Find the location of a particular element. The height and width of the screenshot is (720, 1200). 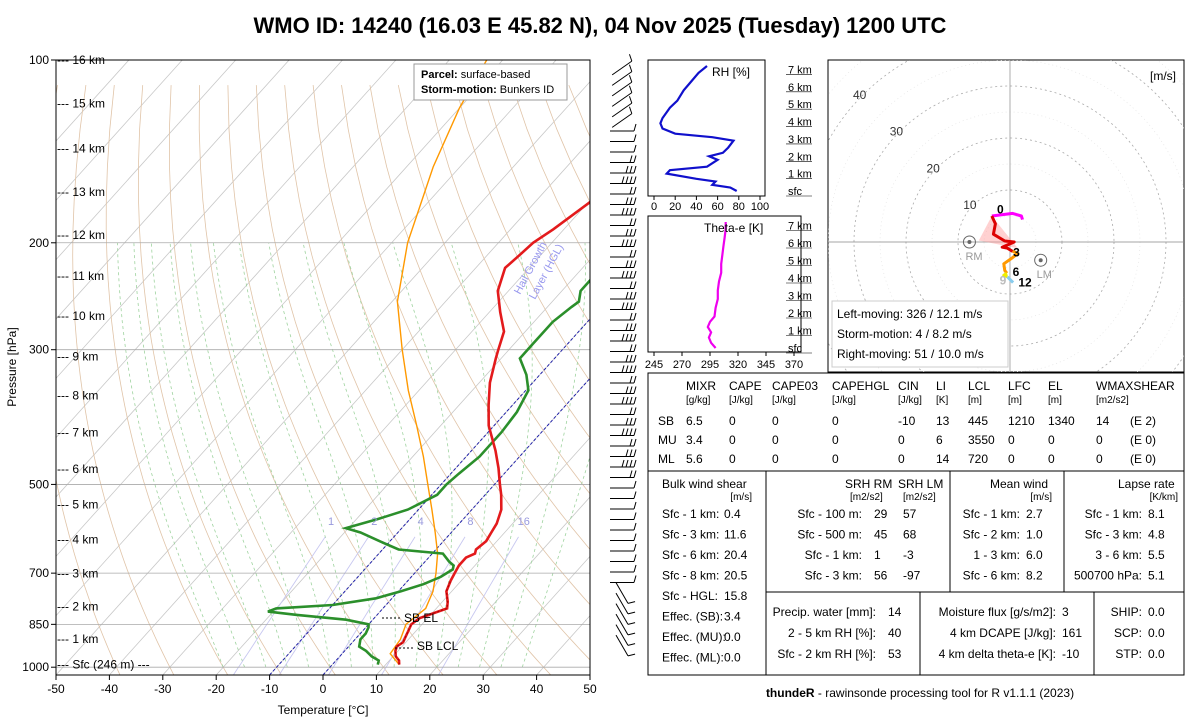

params-cell: (E 2) is located at coordinates (1143, 421).